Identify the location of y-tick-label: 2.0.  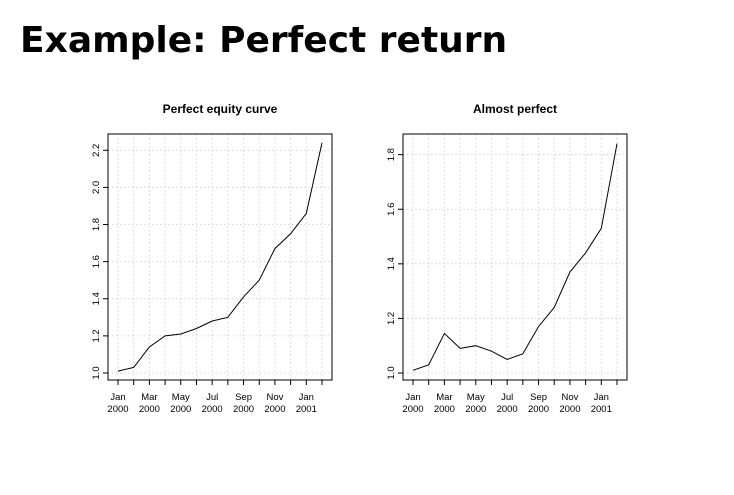
(96, 187).